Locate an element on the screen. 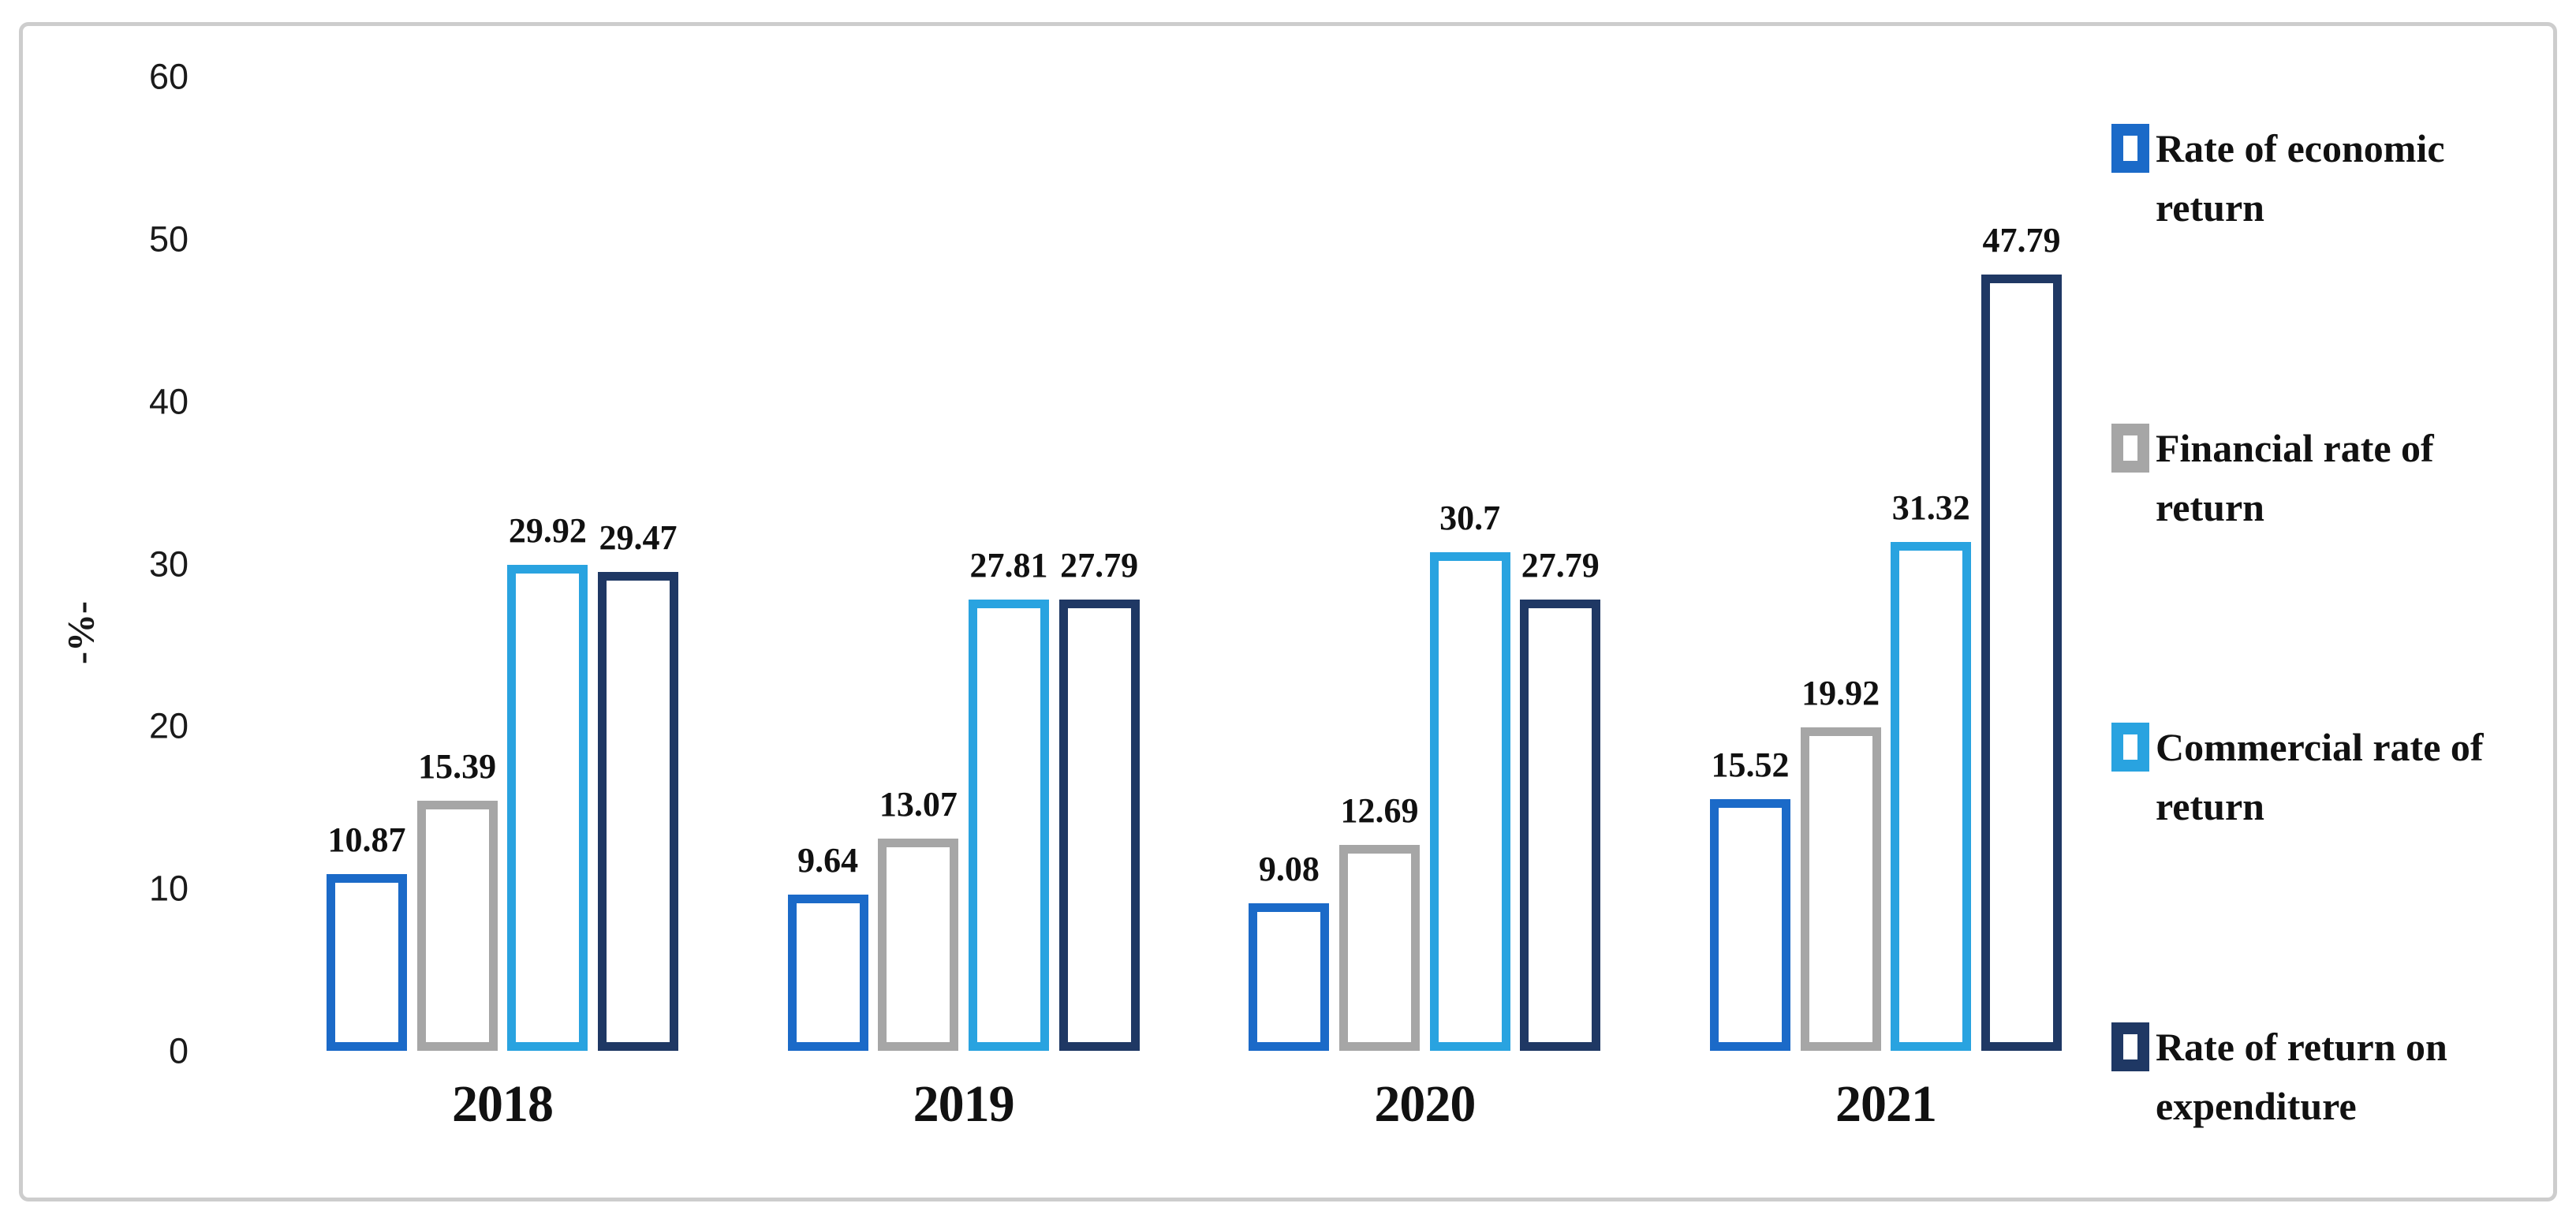  legend-label: Commercial rate of return is located at coordinates (2320, 777).